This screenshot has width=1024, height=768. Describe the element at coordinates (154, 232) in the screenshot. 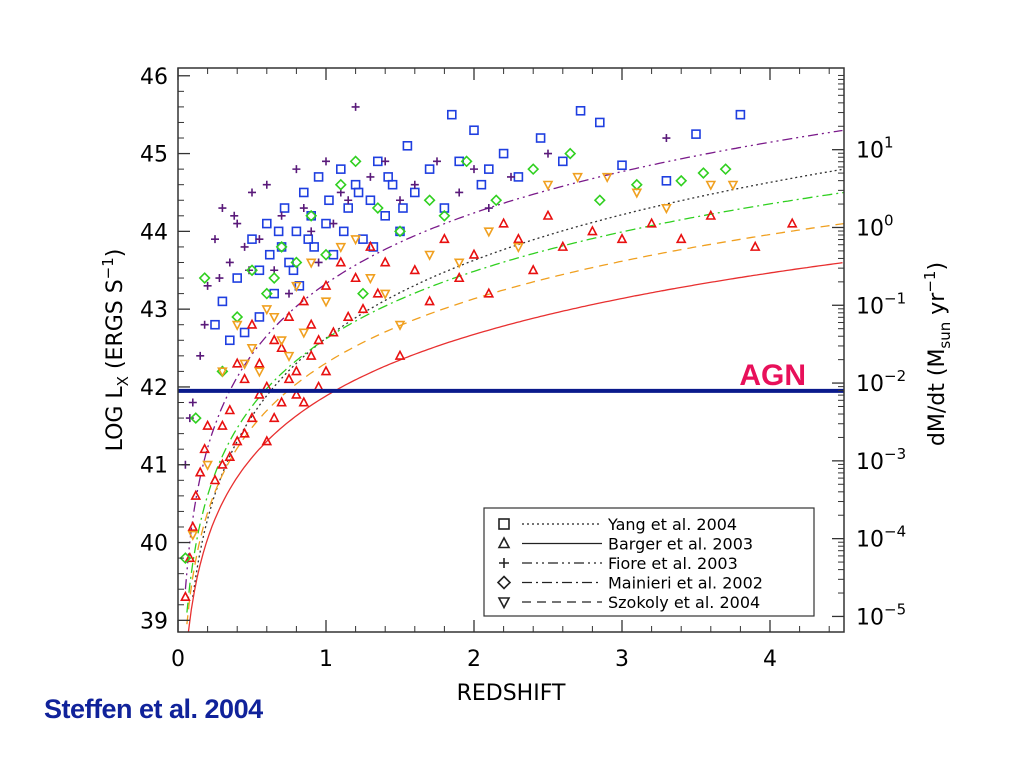

I see `y-tick-label: 44` at that location.